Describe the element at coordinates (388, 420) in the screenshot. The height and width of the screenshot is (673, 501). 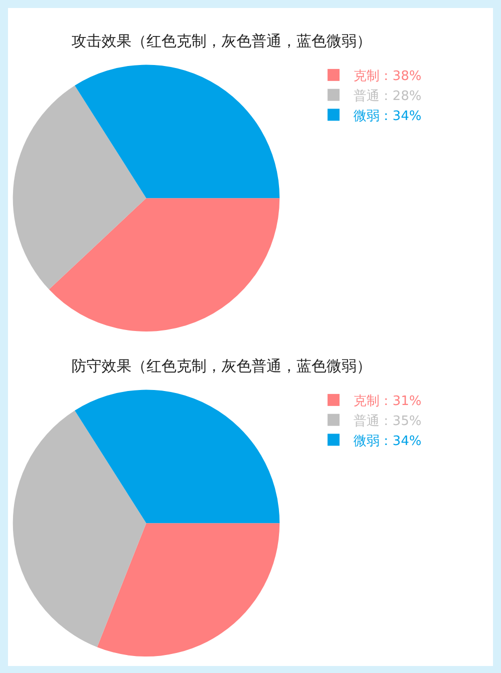
I see `legend-label: 普通：35%` at that location.